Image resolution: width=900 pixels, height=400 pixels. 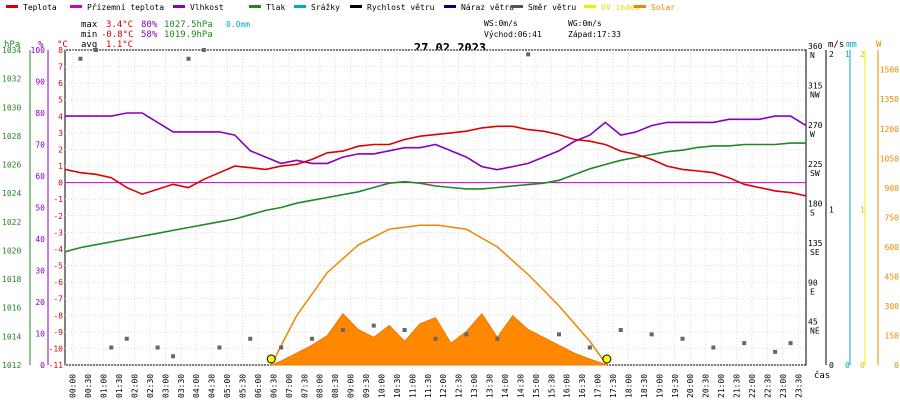 What do you see at coordinates (598, 386) in the screenshot?
I see `x-tick-label: 17:00` at bounding box center [598, 386].